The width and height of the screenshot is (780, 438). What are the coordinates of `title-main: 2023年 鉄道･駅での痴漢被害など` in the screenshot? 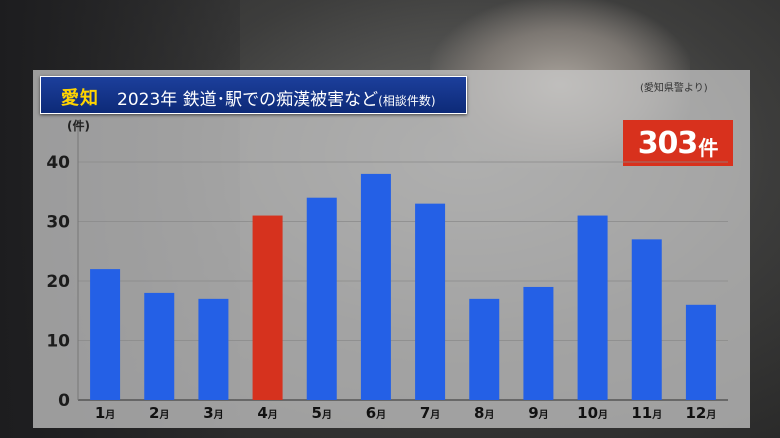 It's located at (248, 100).